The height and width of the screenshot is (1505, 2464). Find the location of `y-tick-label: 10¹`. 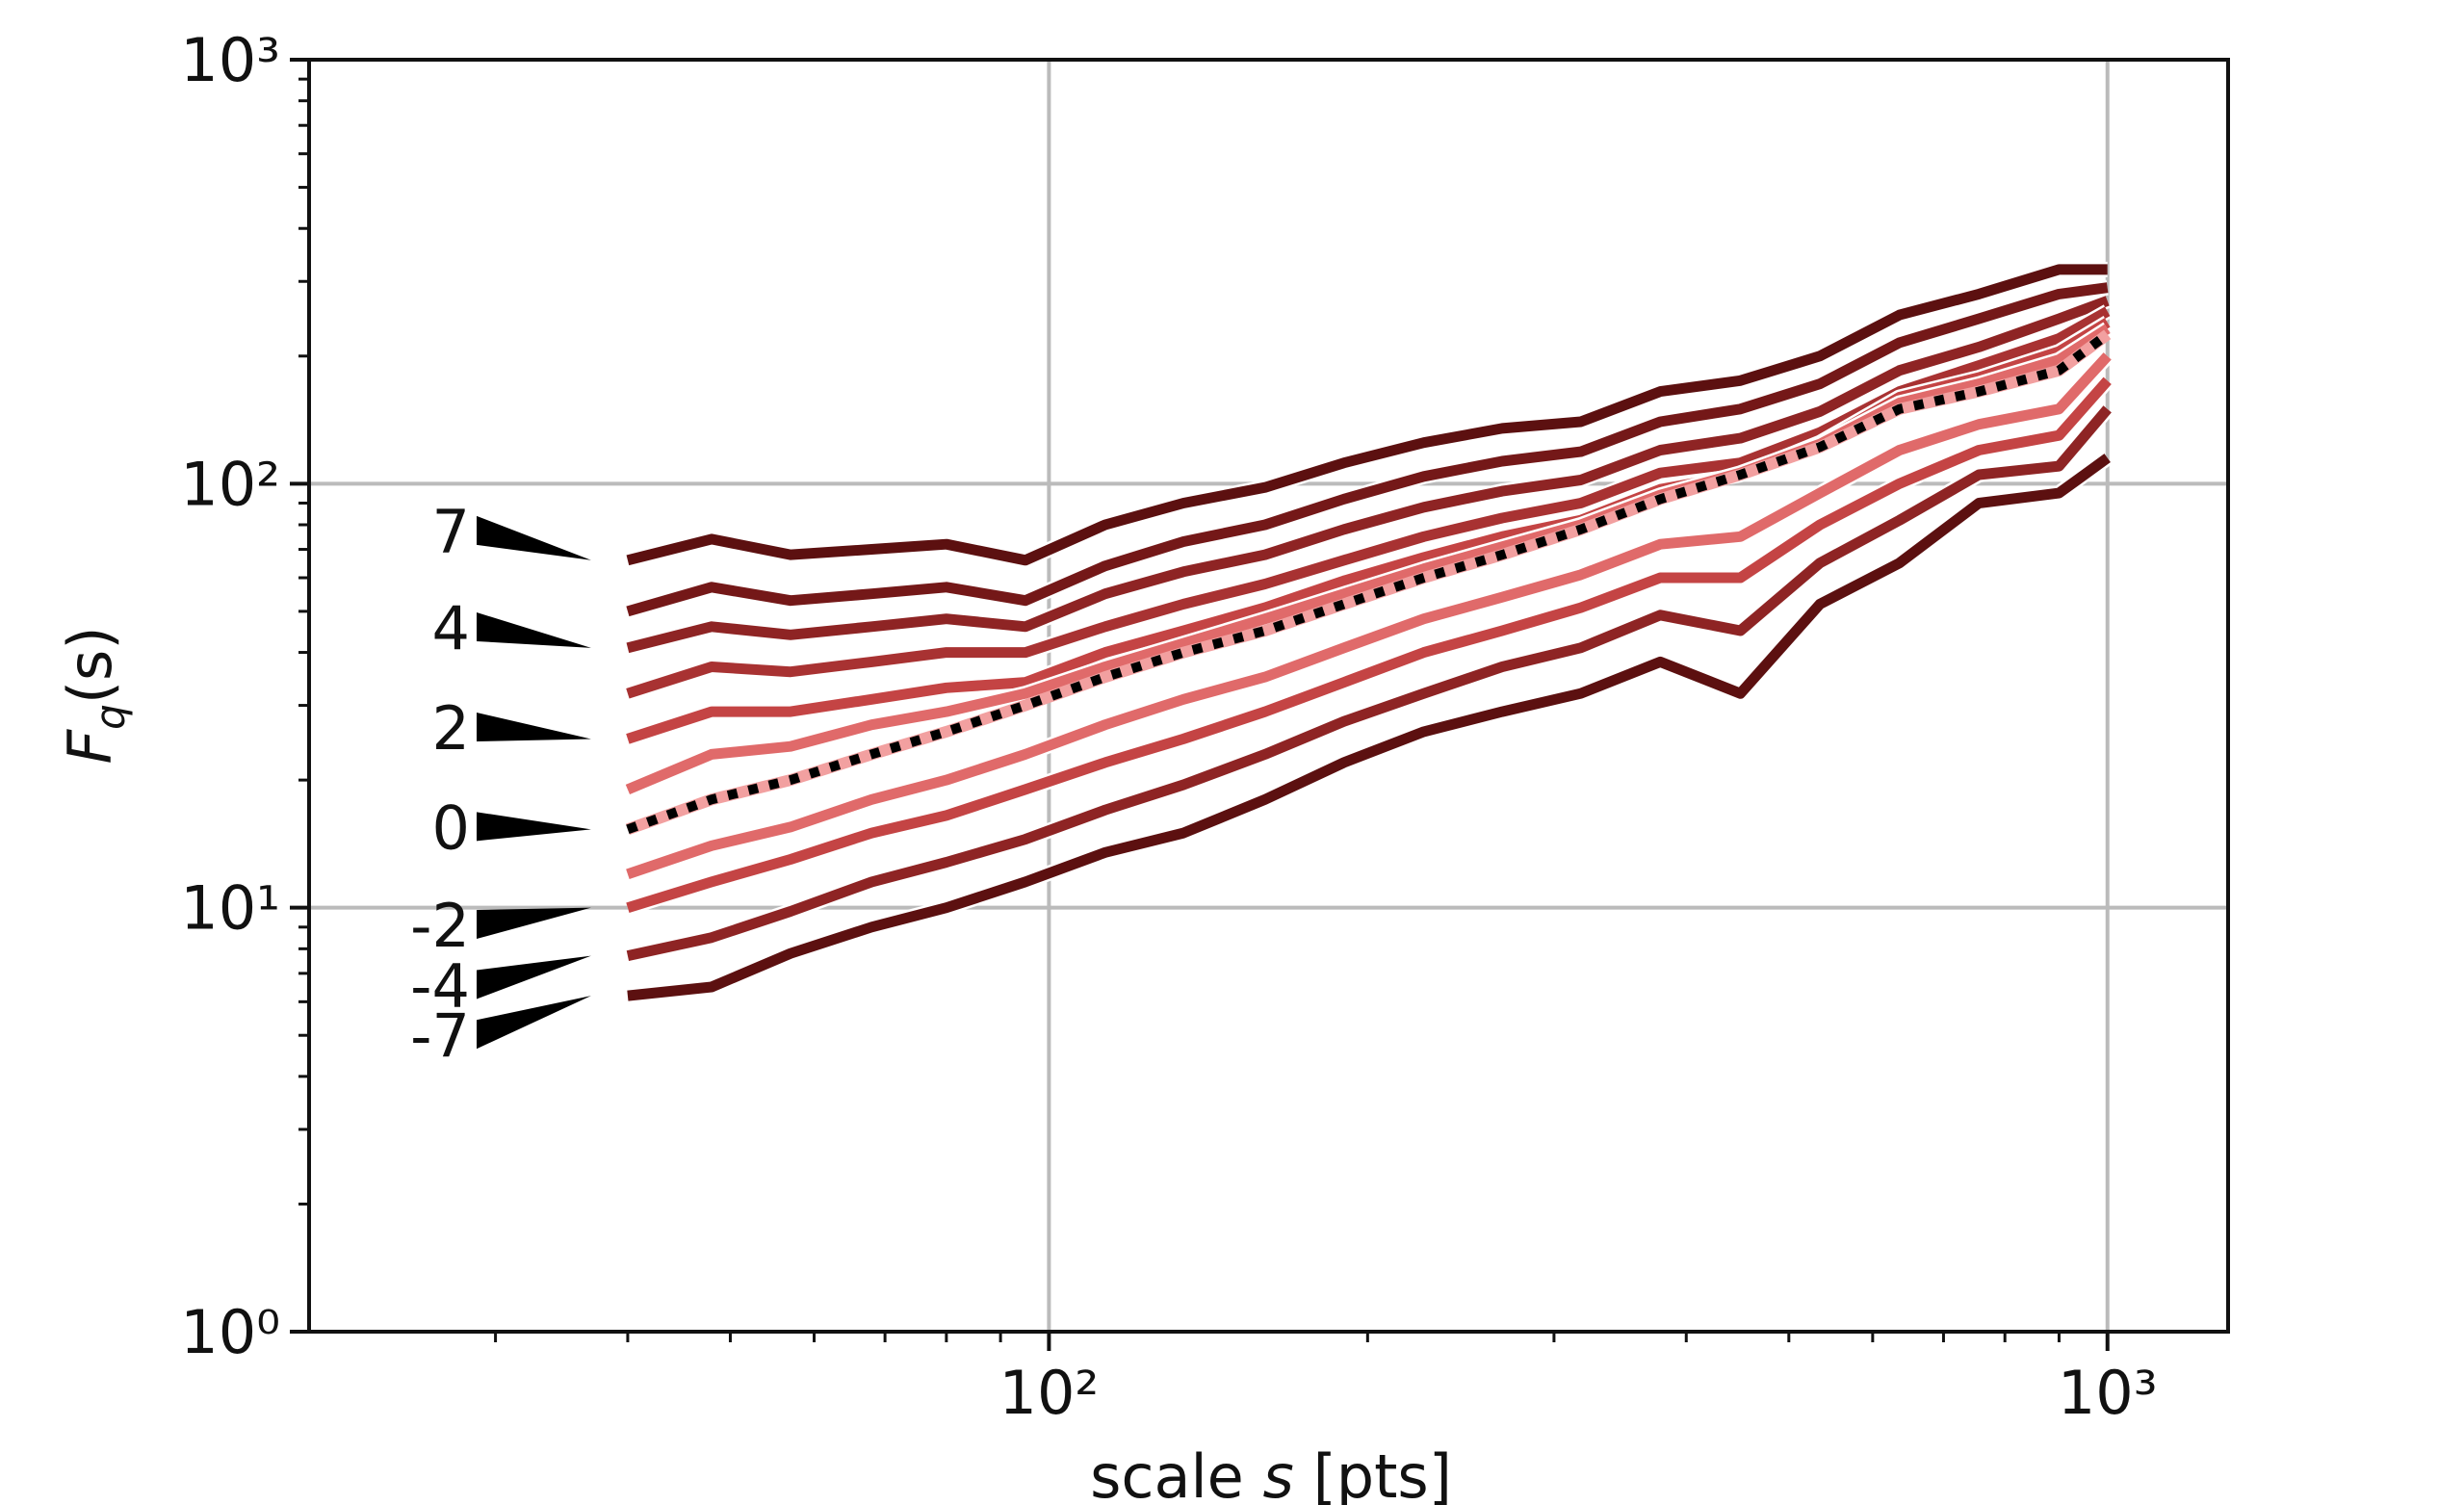

y-tick-label: 10¹ is located at coordinates (230, 908).